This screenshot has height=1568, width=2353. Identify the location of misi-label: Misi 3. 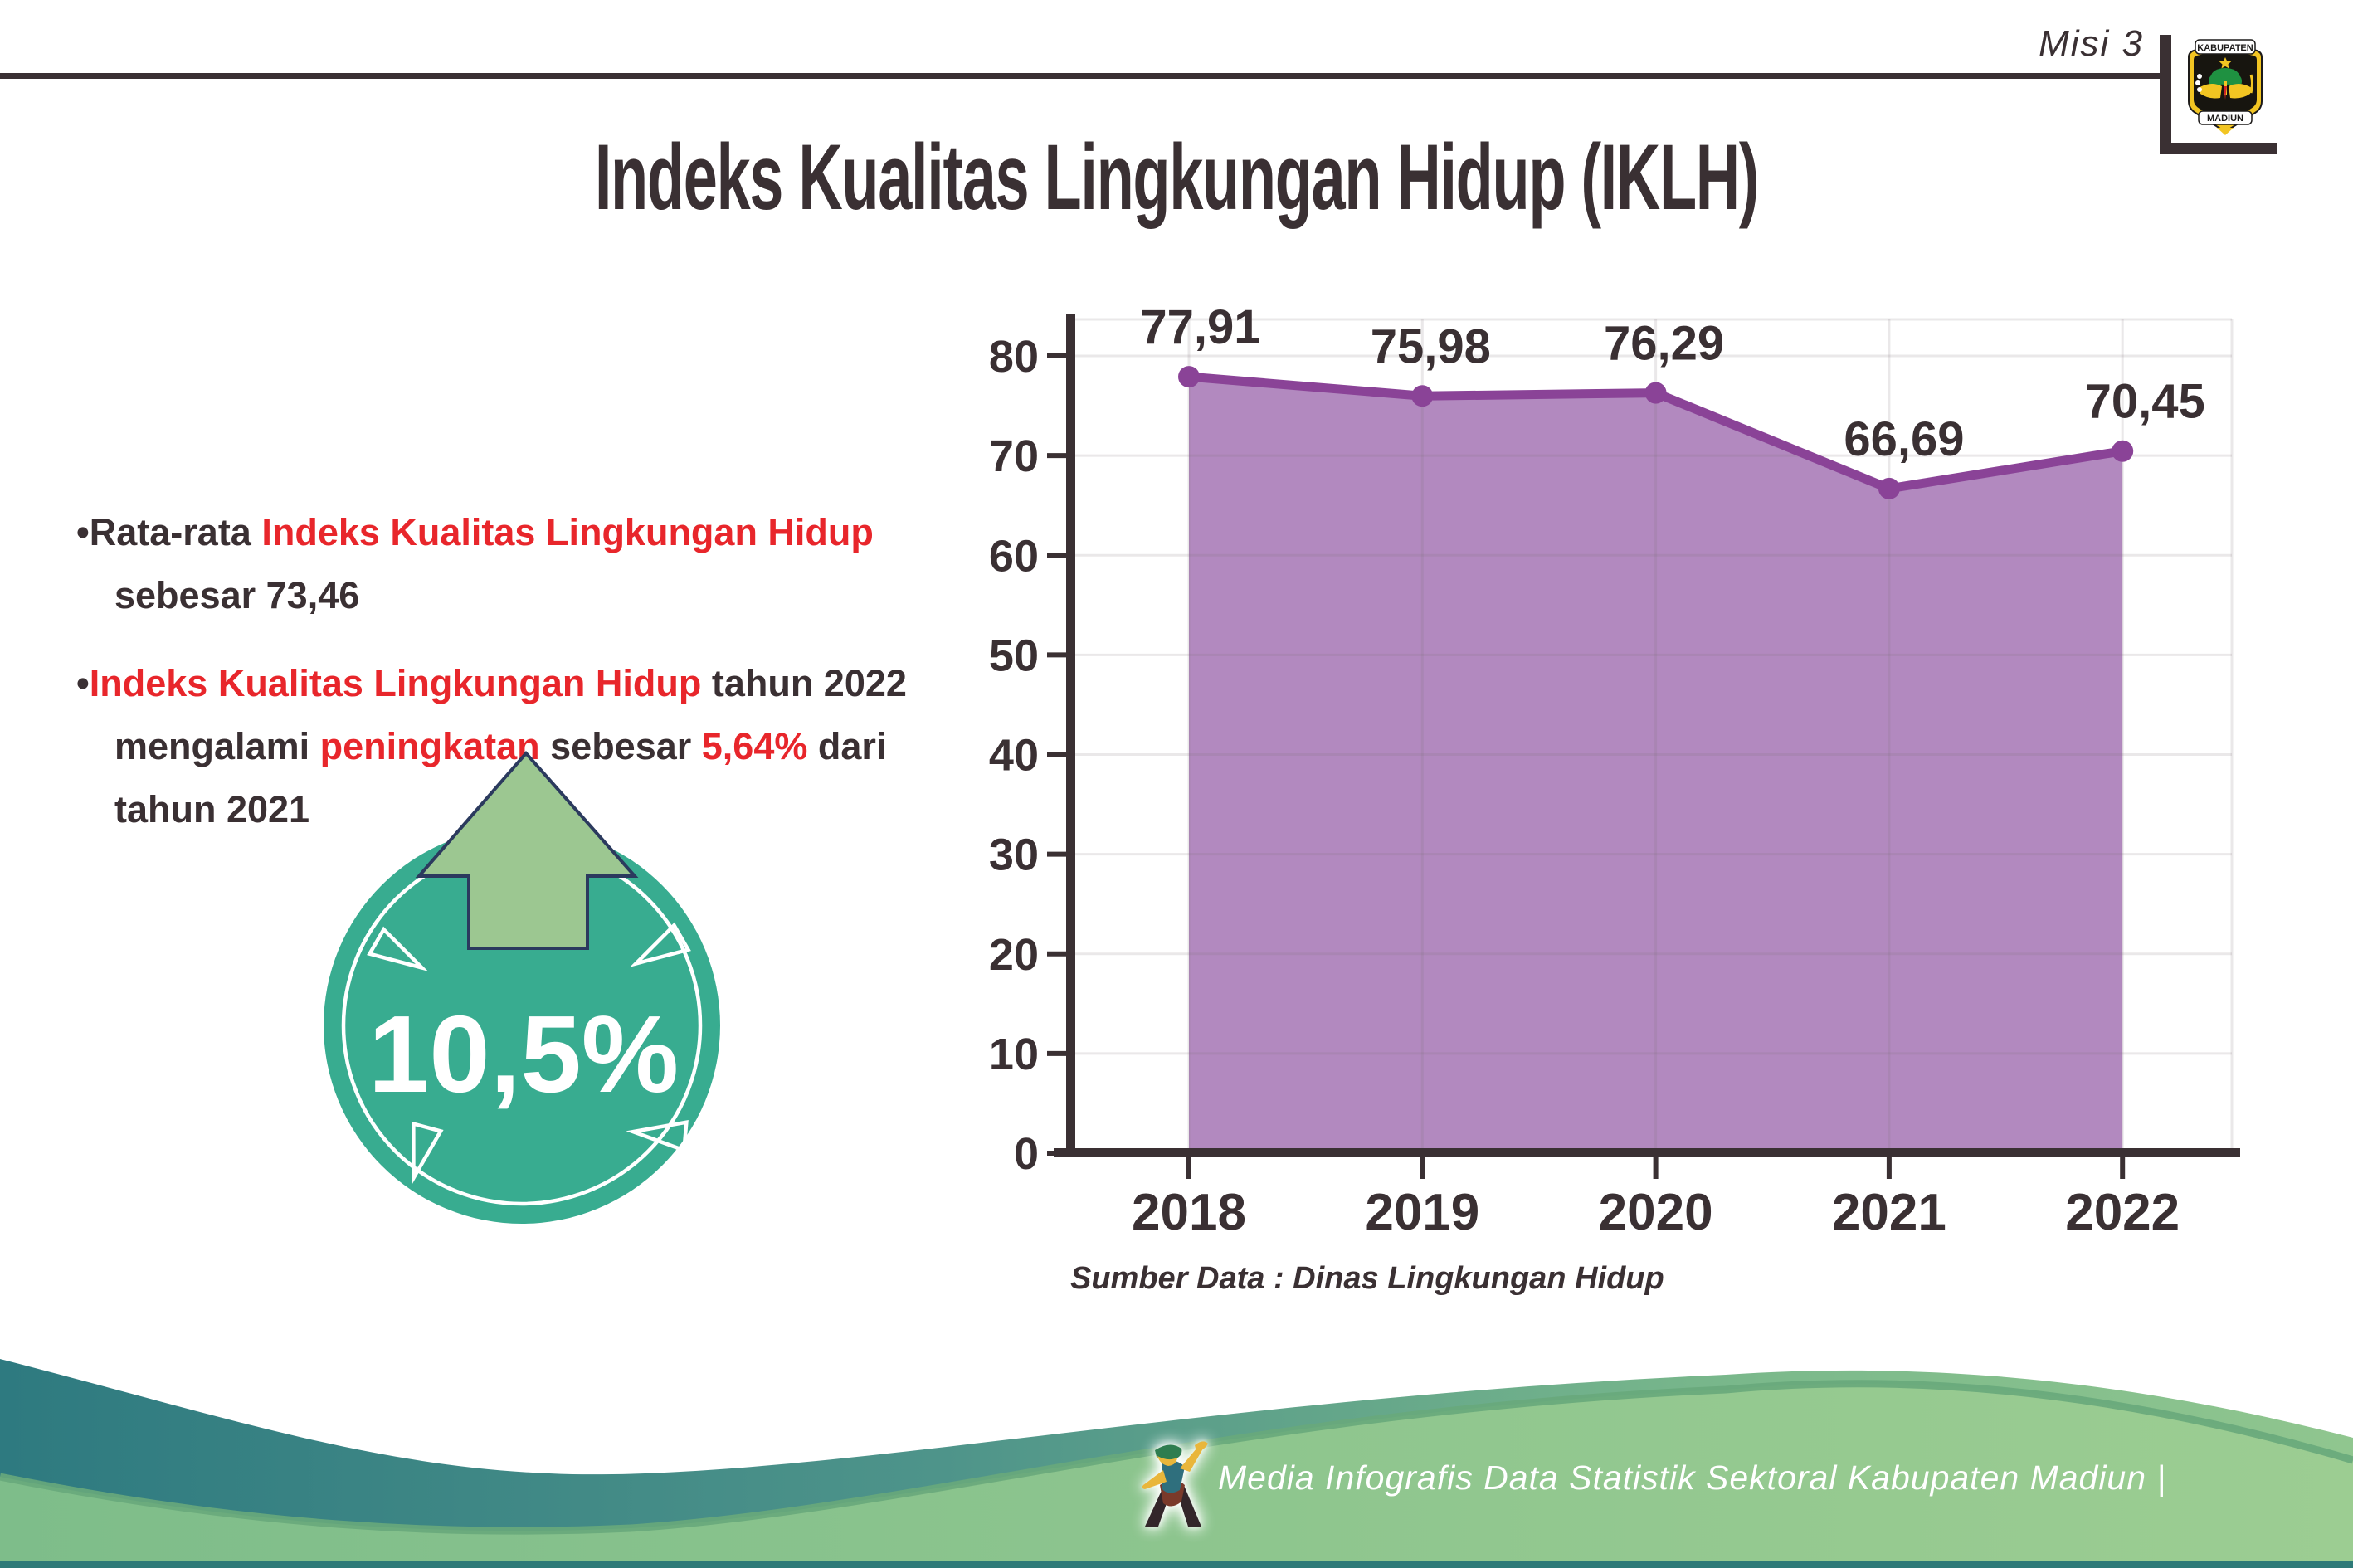
(2091, 43).